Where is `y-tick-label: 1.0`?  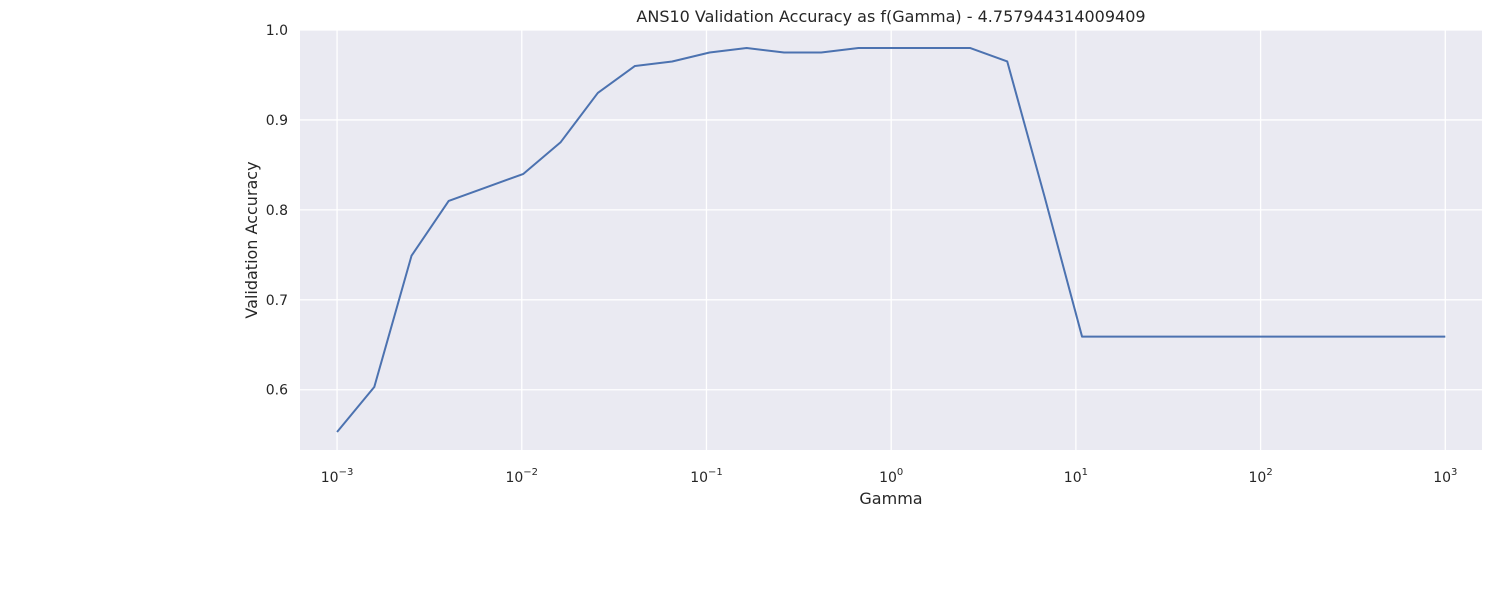 y-tick-label: 1.0 is located at coordinates (277, 31).